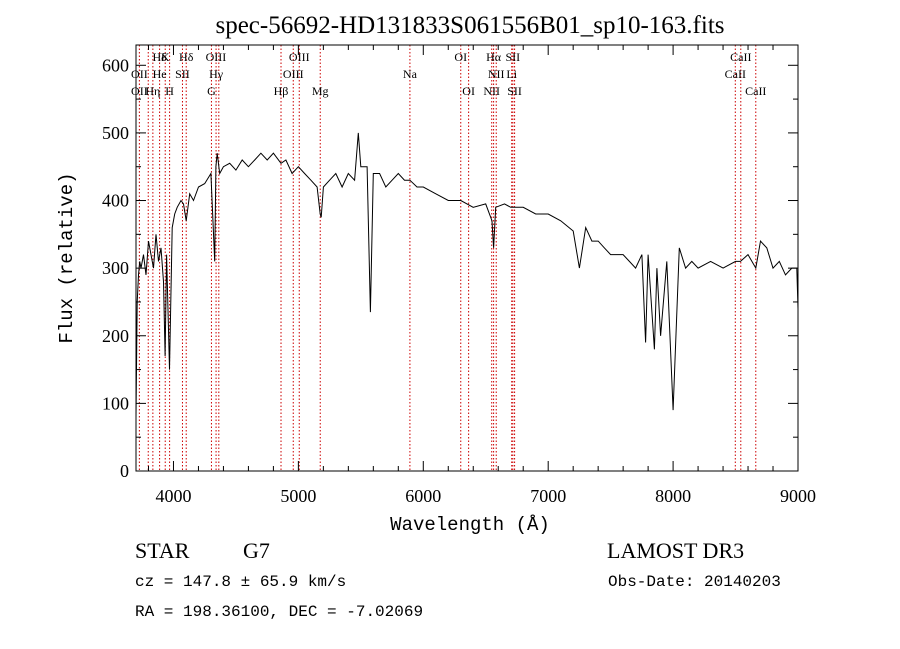 The height and width of the screenshot is (649, 900). What do you see at coordinates (755, 91) in the screenshot?
I see `line-label-27: CaII` at bounding box center [755, 91].